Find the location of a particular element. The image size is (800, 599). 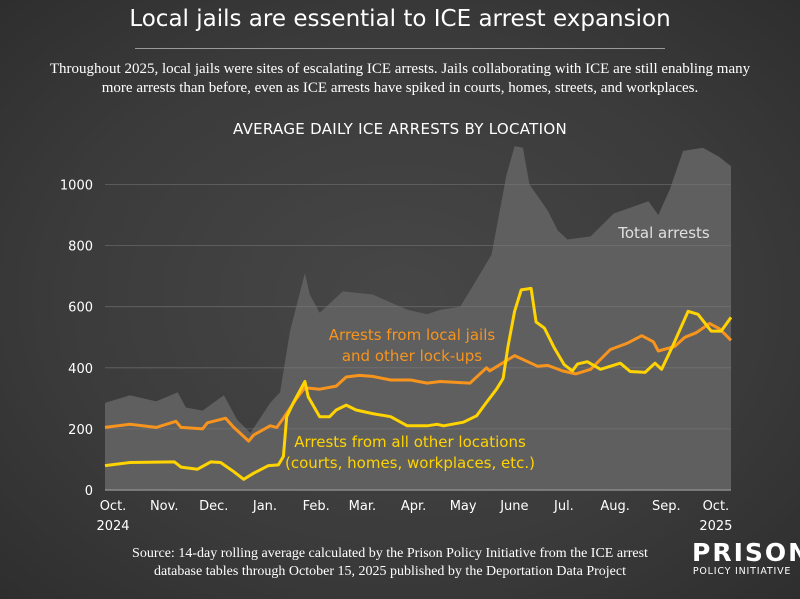

prison-policy-initiative-logo: PRISON POLICY INITIATIVE is located at coordinates (746, 558).